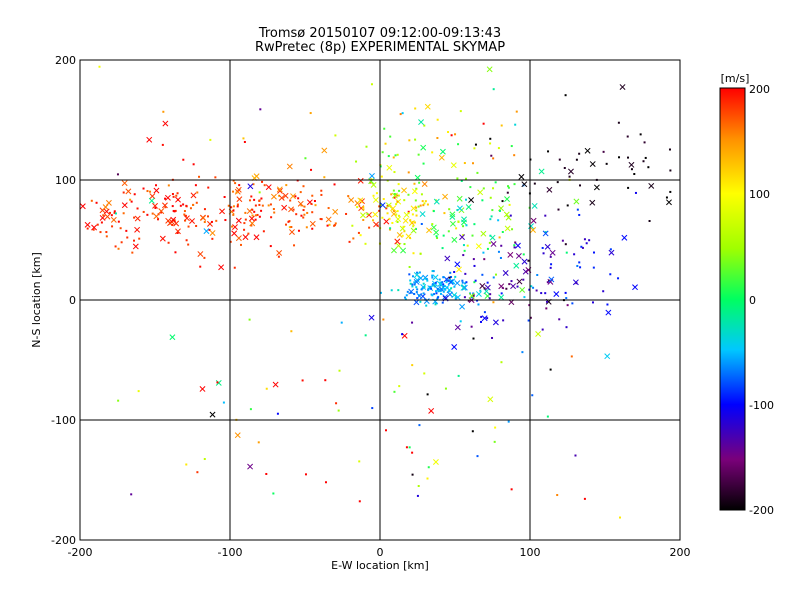 The height and width of the screenshot is (600, 800). Describe the element at coordinates (380, 565) in the screenshot. I see `x-axis-label: E-W location [km]` at that location.